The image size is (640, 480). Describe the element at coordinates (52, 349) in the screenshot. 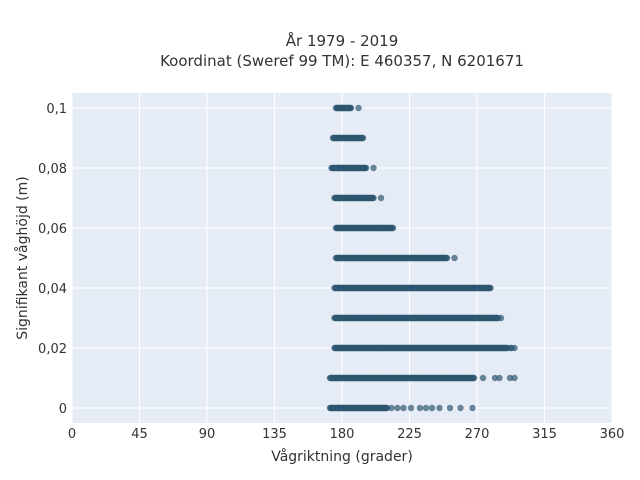

I see `y-tick-label: 0,02` at that location.